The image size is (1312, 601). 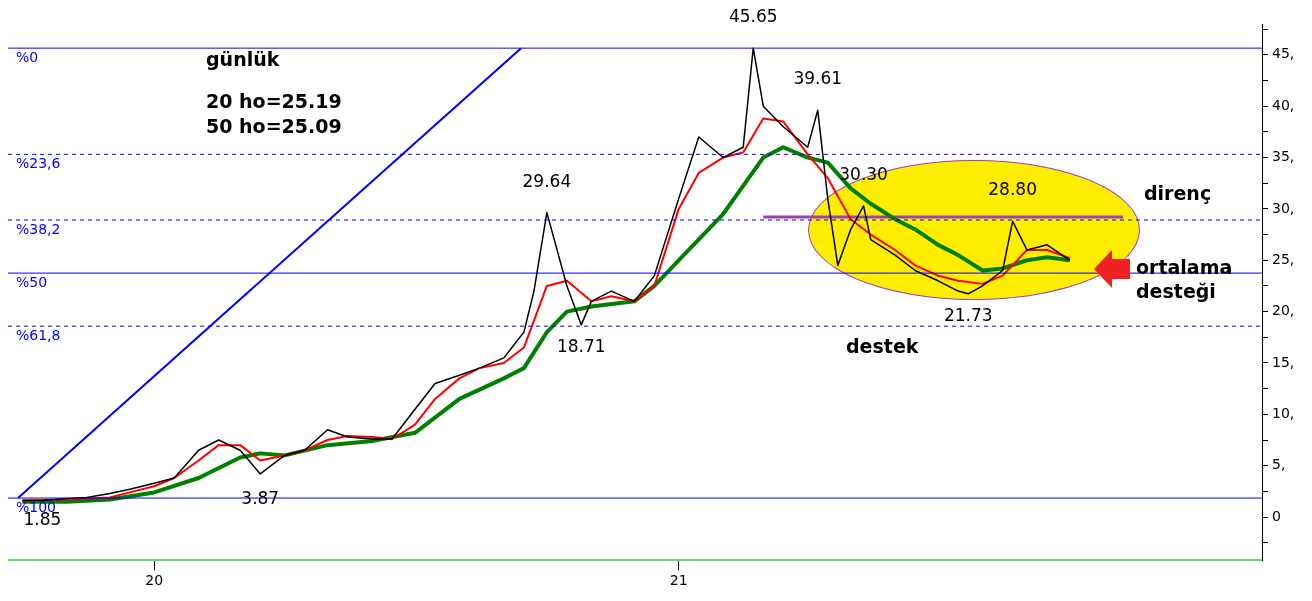 I want to click on annotation: 29.64, so click(x=547, y=180).